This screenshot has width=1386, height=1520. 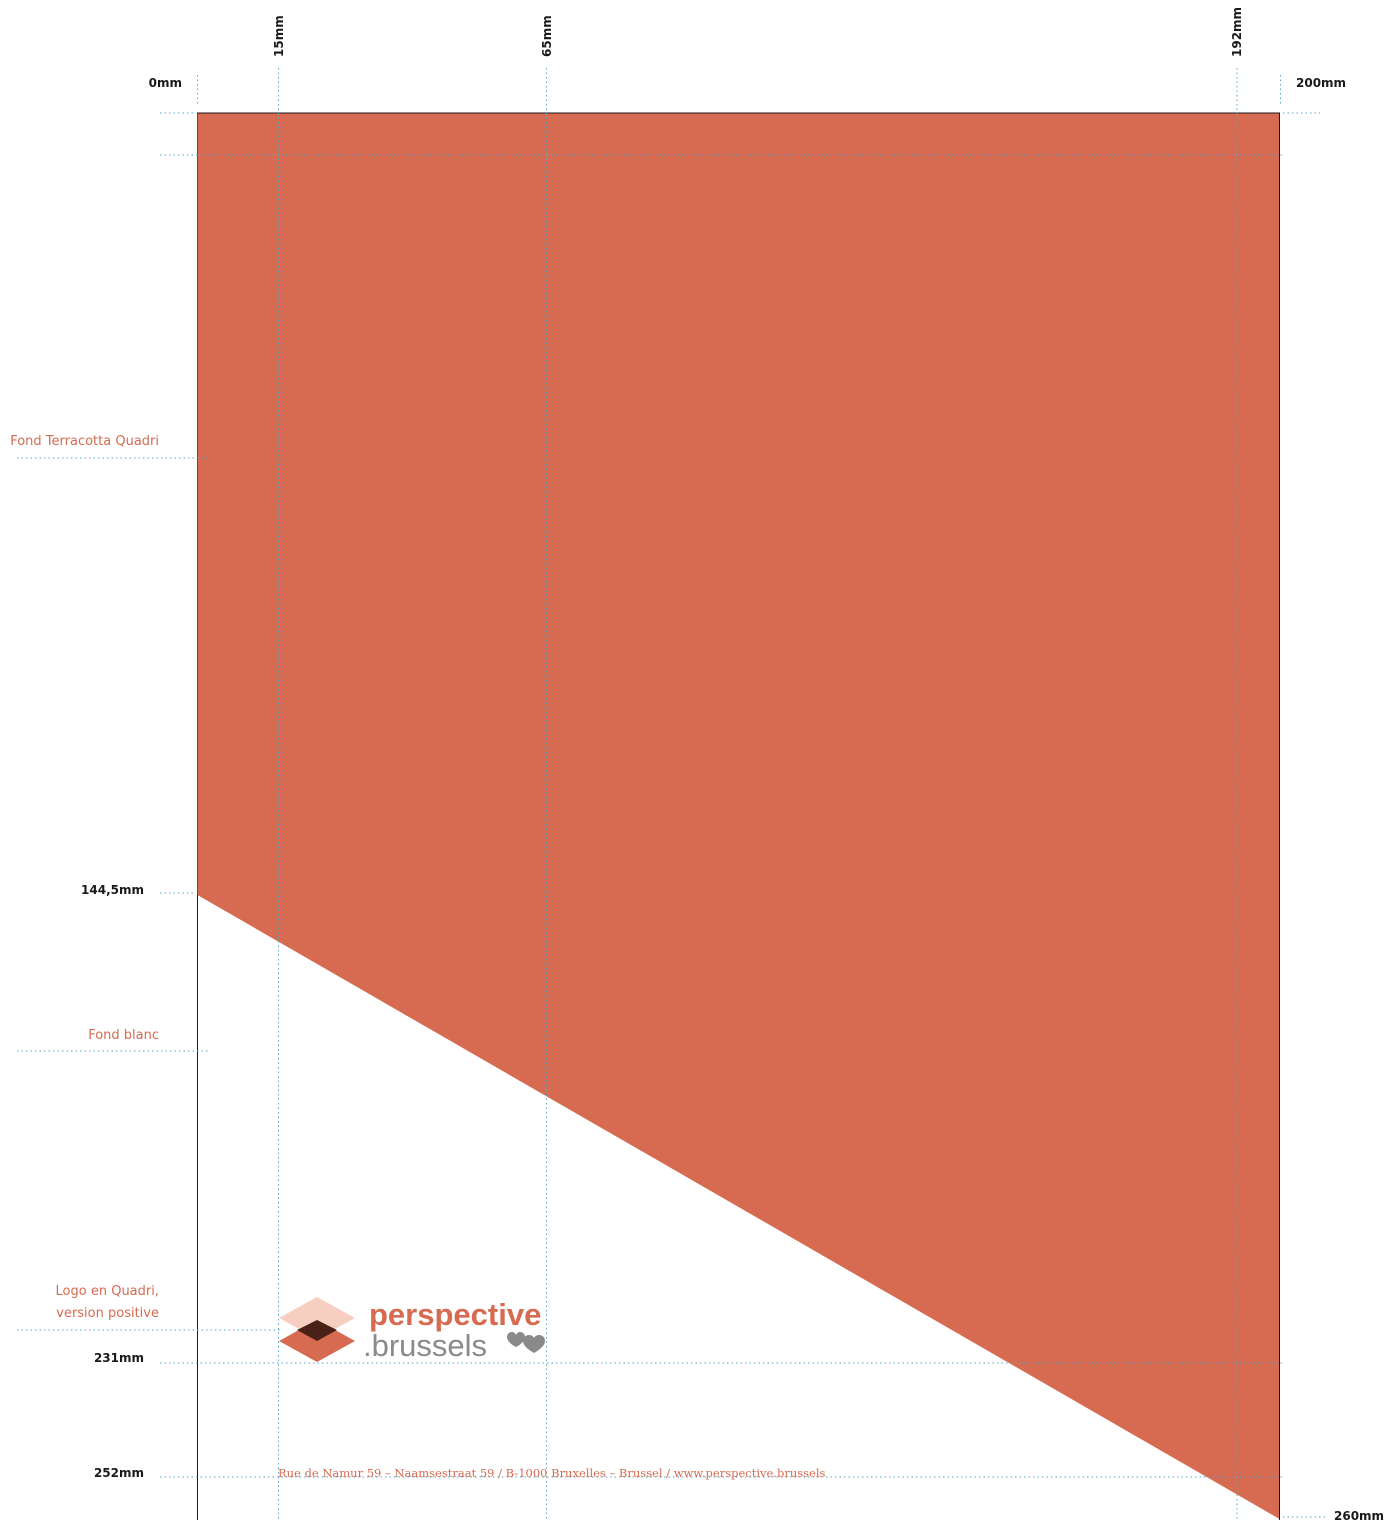 I want to click on ruler-label-252mm: 252mm, so click(x=119, y=1473).